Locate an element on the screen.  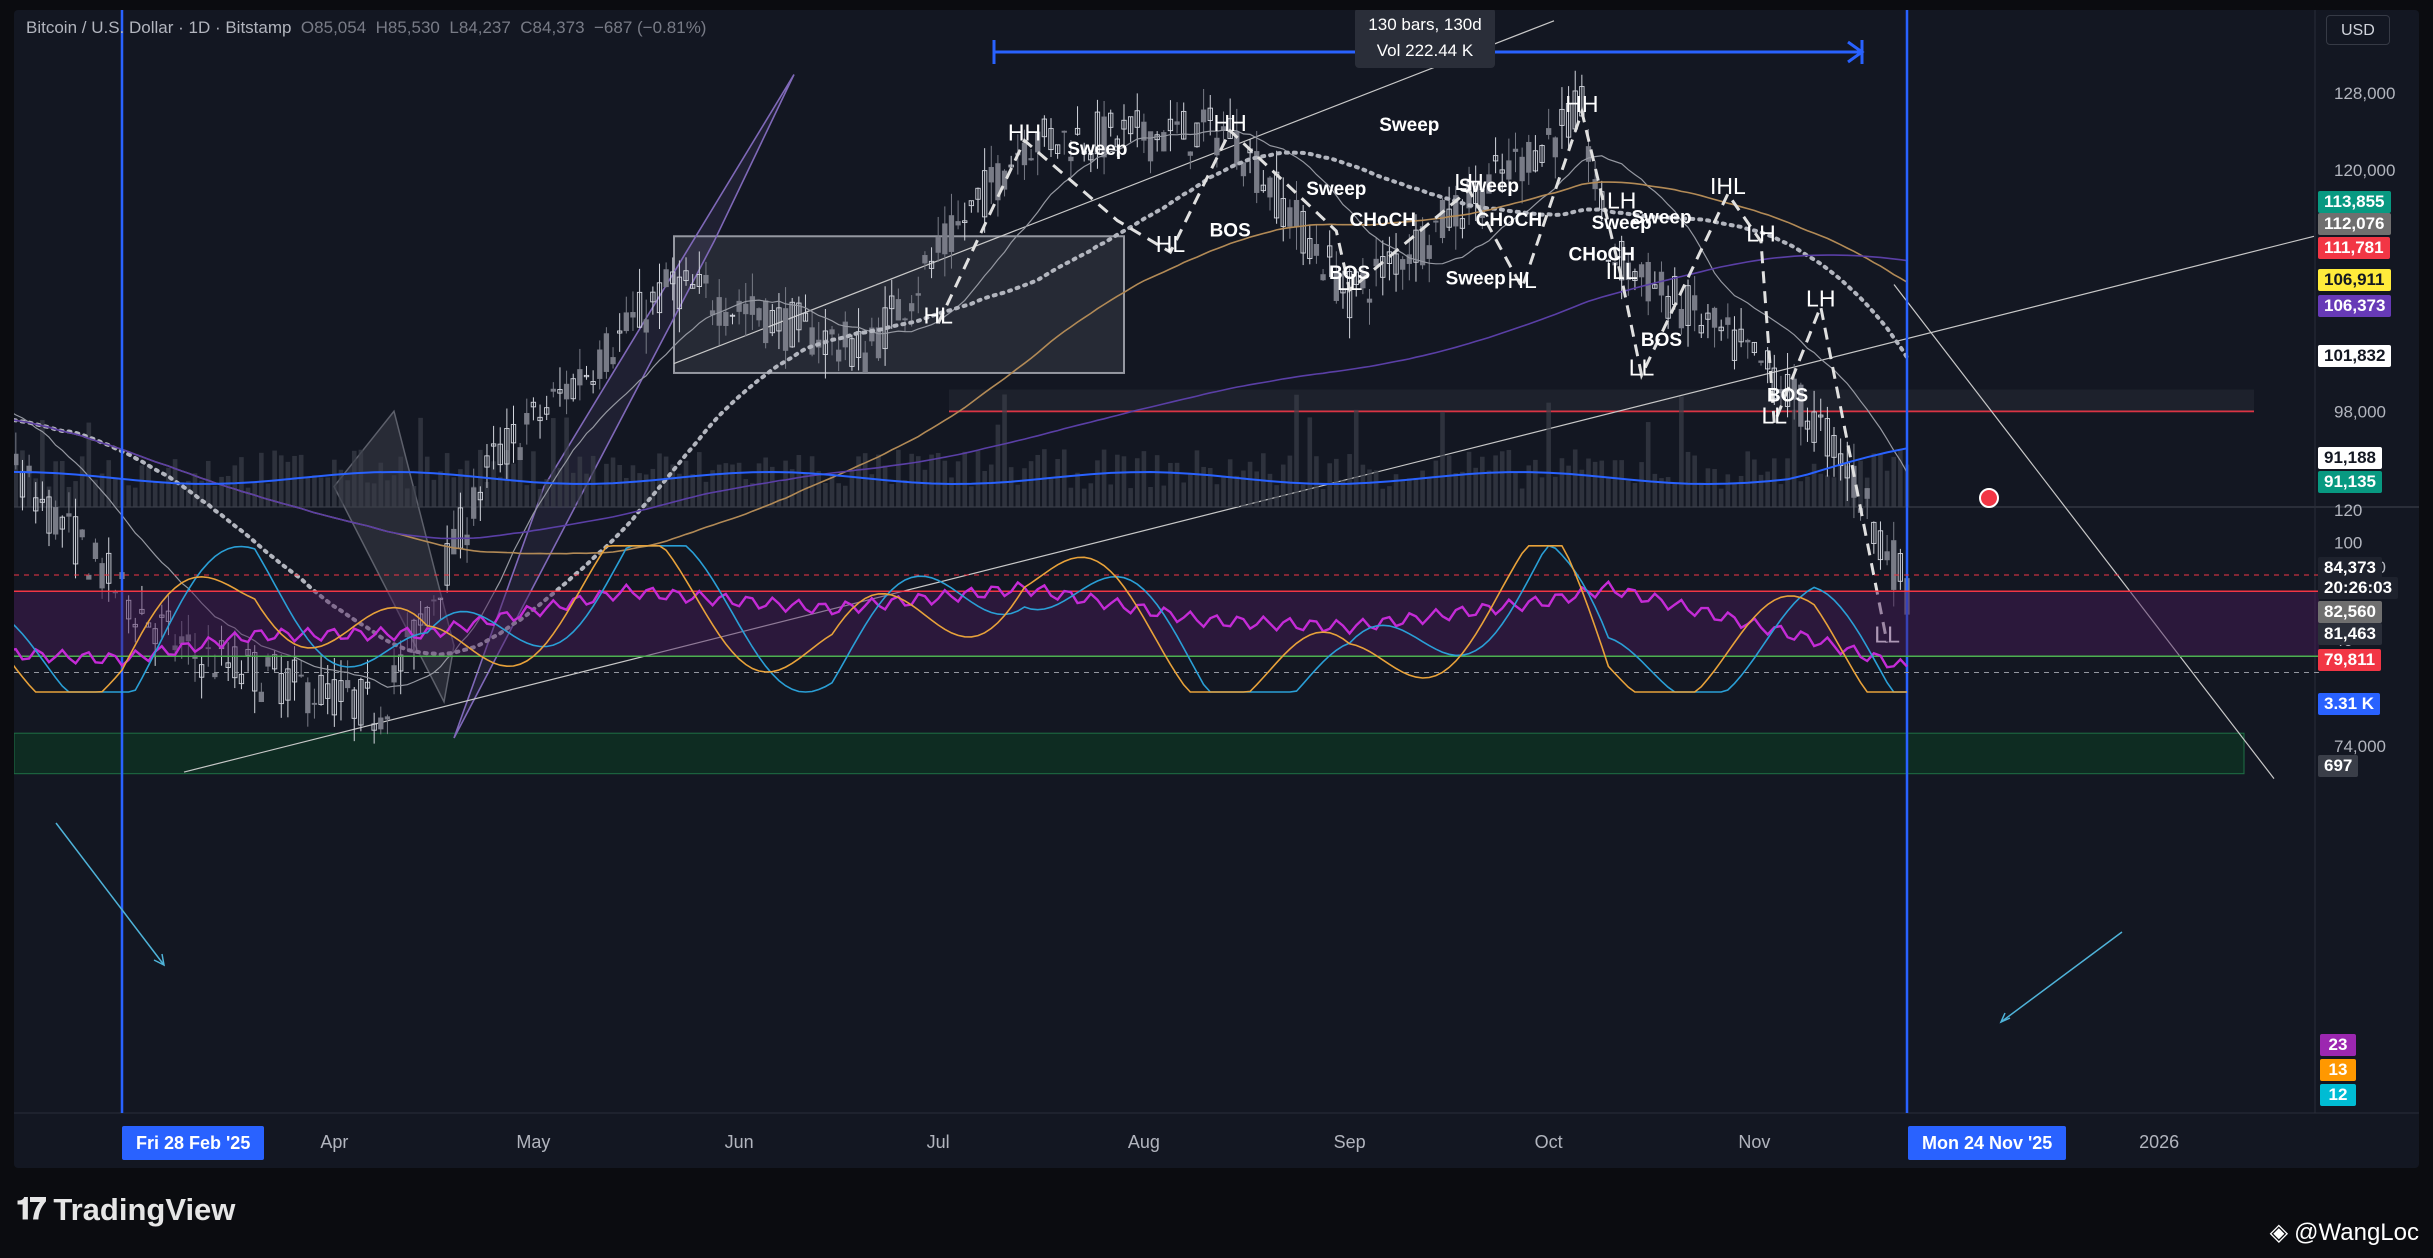
symbol-name: Bitcoin / U.S. Dollar · 1D · Bitstamp is located at coordinates (159, 27).